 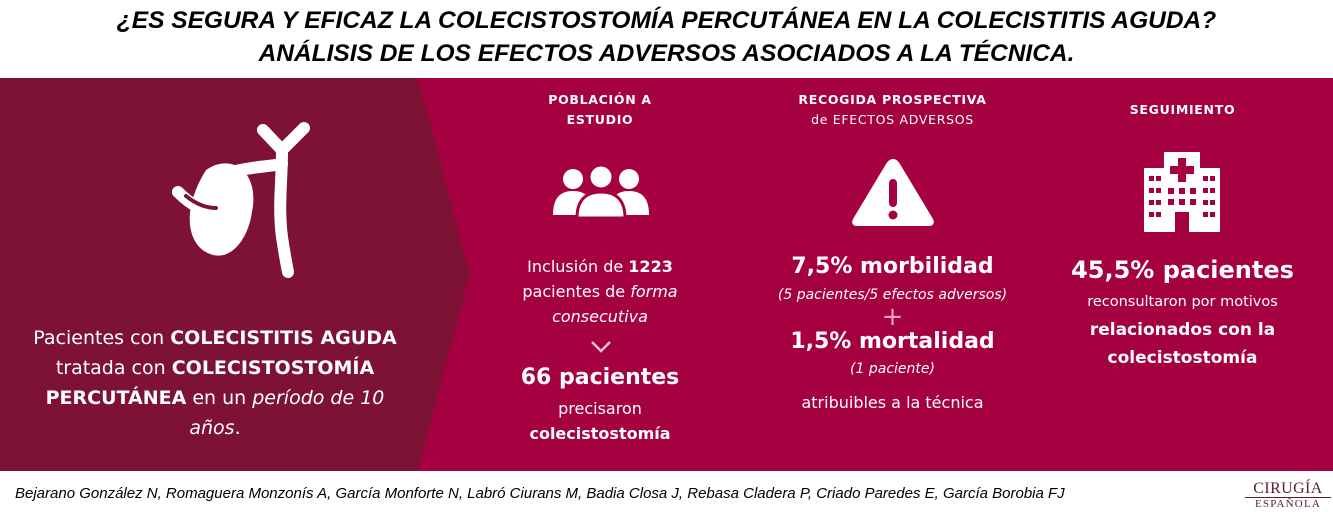 What do you see at coordinates (601, 347) in the screenshot?
I see `chevron-down-icon` at bounding box center [601, 347].